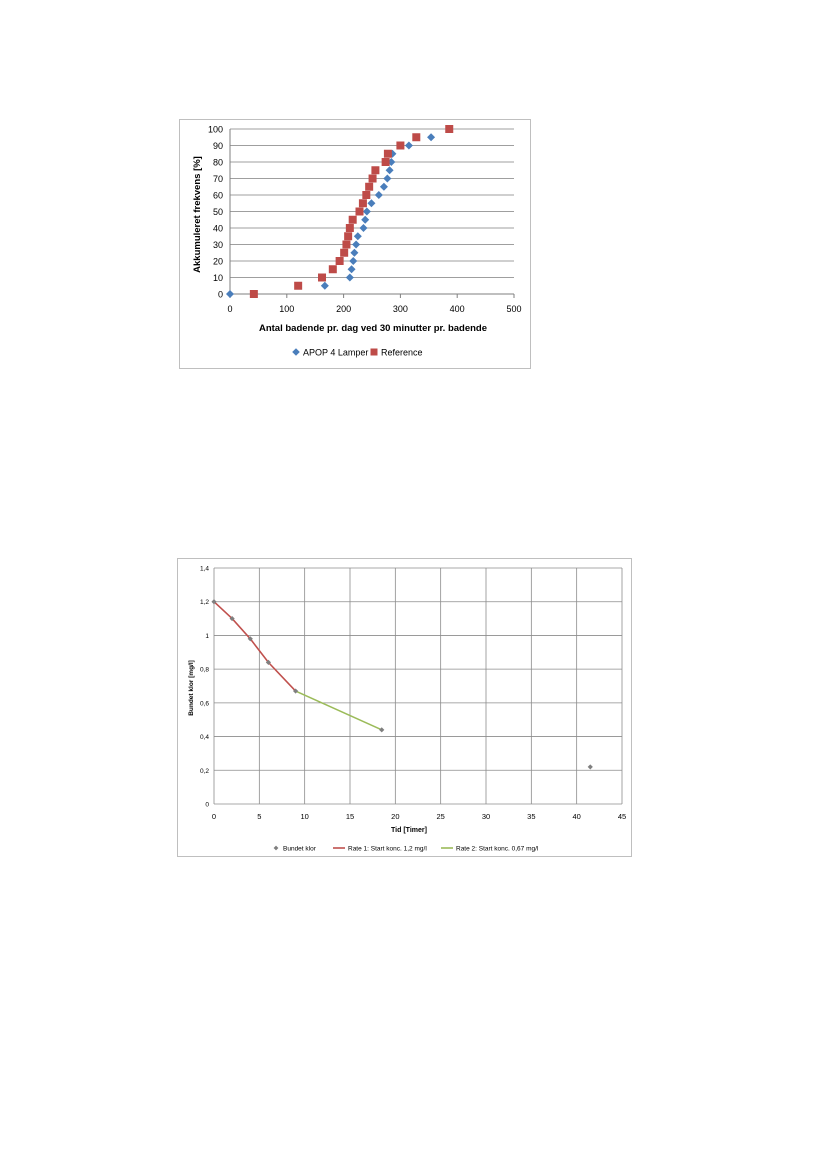 Image resolution: width=826 pixels, height=1169 pixels. Describe the element at coordinates (204, 569) in the screenshot. I see `y-tick-label: 1,4` at that location.